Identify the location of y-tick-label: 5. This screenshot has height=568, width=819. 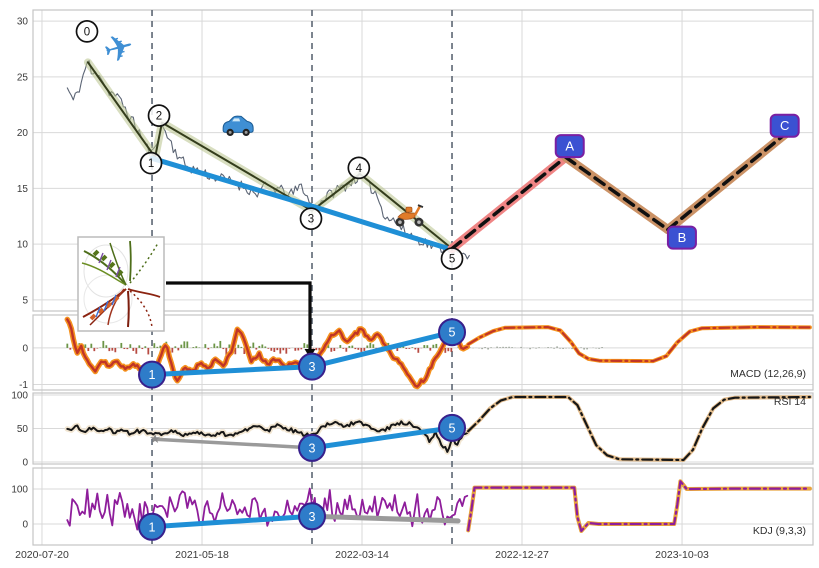
(25, 300).